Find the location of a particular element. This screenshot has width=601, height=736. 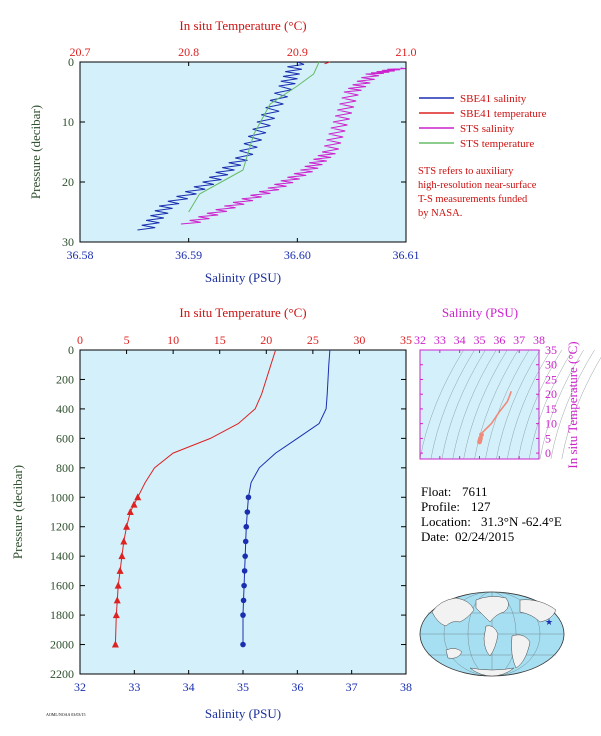

legend-label: STS salinity is located at coordinates (487, 129).